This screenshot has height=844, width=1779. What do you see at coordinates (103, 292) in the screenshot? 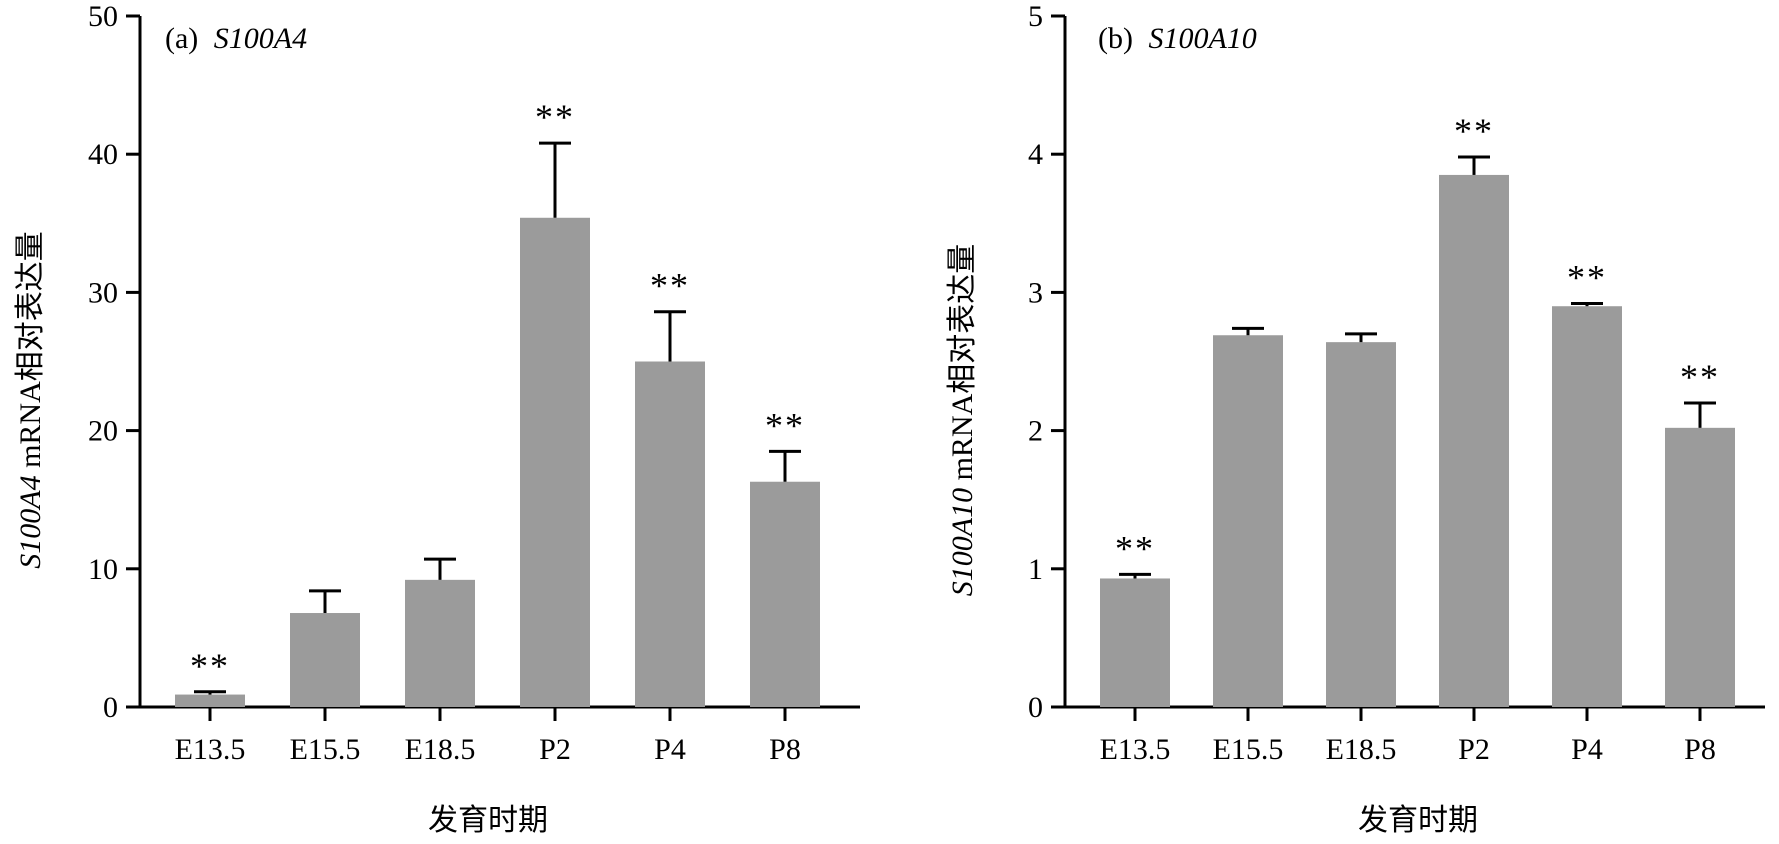
I see `panel-a-y-tick-label: 30` at bounding box center [103, 292].